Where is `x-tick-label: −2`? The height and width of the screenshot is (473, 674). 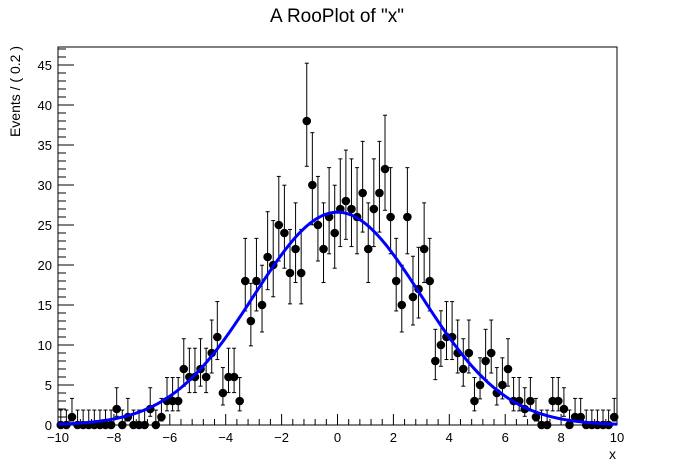 x-tick-label: −2 is located at coordinates (281, 437).